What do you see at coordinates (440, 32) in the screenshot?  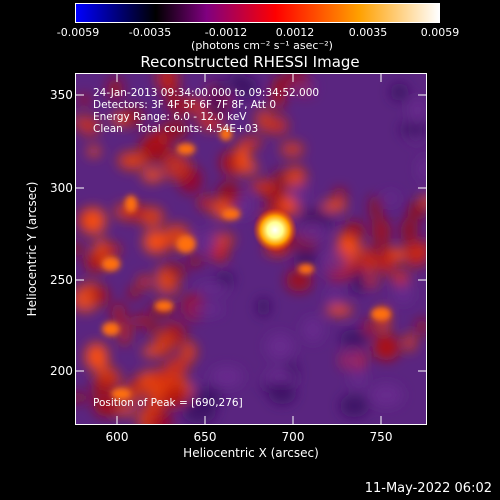 I see `colorbar-tick-label: 0.0059` at bounding box center [440, 32].